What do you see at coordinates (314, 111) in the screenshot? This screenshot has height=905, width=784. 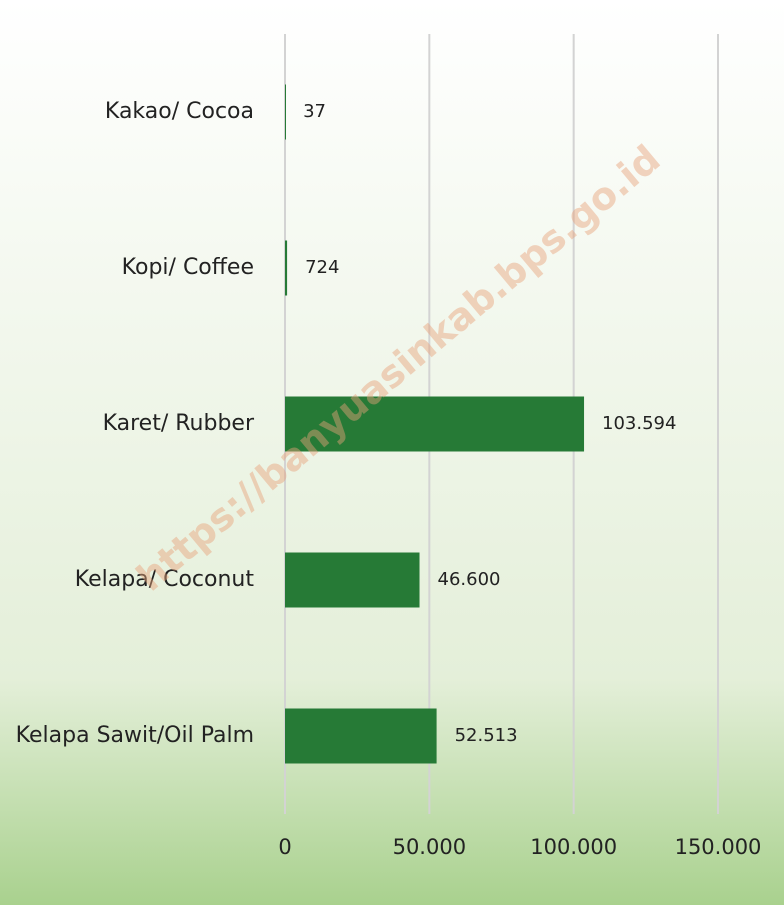 I see `value-label: 37` at bounding box center [314, 111].